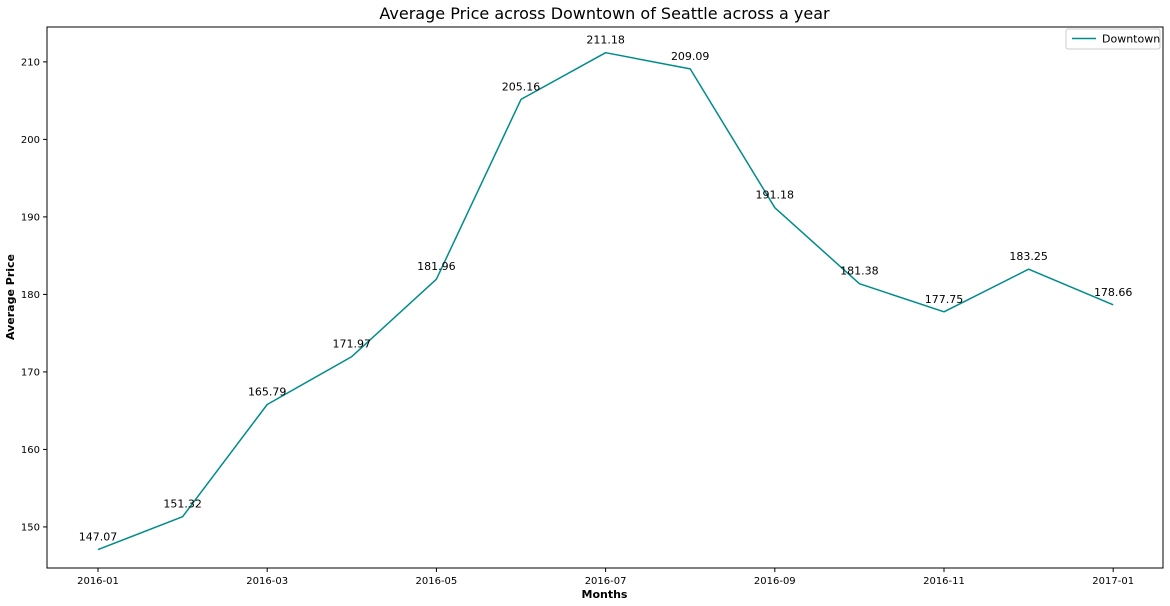  Describe the element at coordinates (605, 594) in the screenshot. I see `x-axis-label: Months` at that location.